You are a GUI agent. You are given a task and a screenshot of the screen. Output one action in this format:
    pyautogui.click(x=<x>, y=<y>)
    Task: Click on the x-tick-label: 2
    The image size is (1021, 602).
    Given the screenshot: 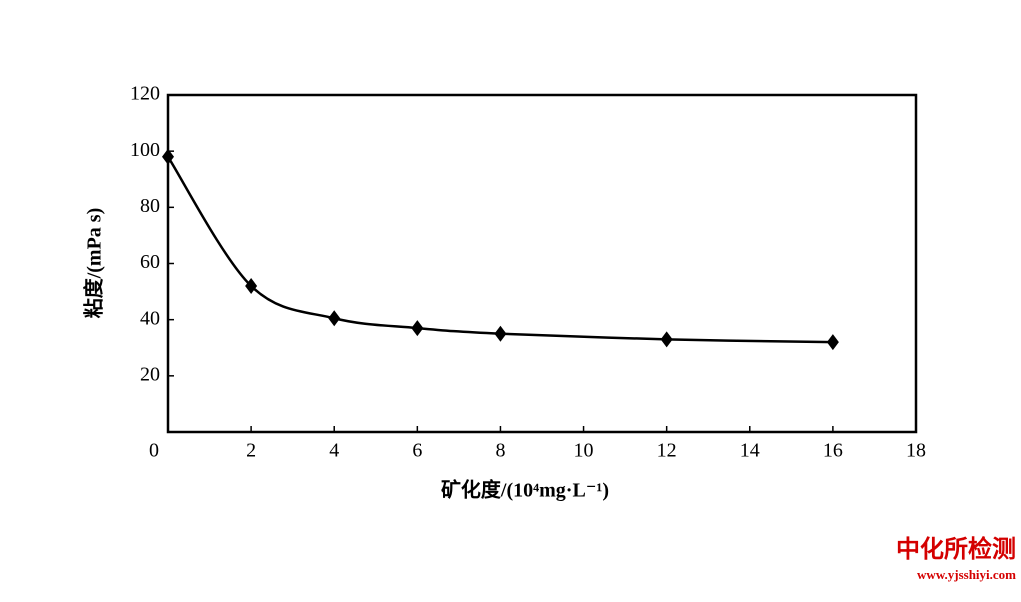 What is the action you would take?
    pyautogui.click(x=251, y=451)
    